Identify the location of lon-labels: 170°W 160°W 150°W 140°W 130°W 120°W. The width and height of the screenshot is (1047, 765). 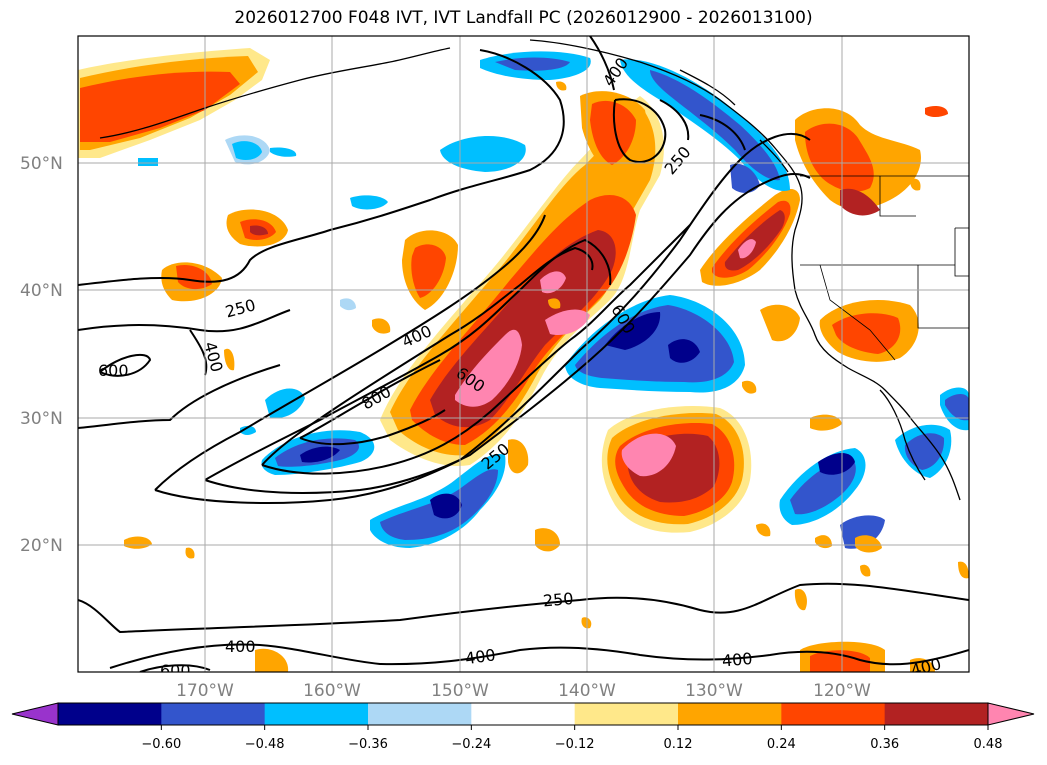
(523, 691).